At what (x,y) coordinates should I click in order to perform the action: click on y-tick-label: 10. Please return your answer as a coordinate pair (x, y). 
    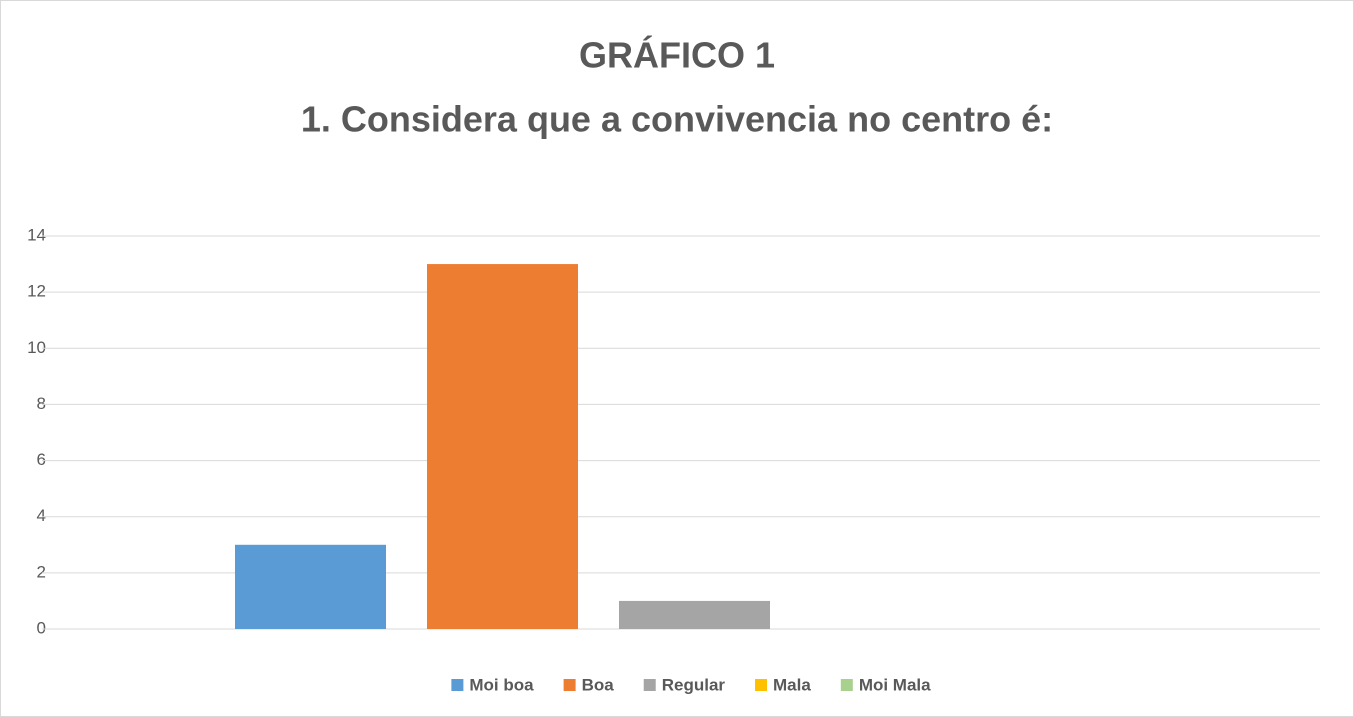
    Looking at the image, I should click on (36, 347).